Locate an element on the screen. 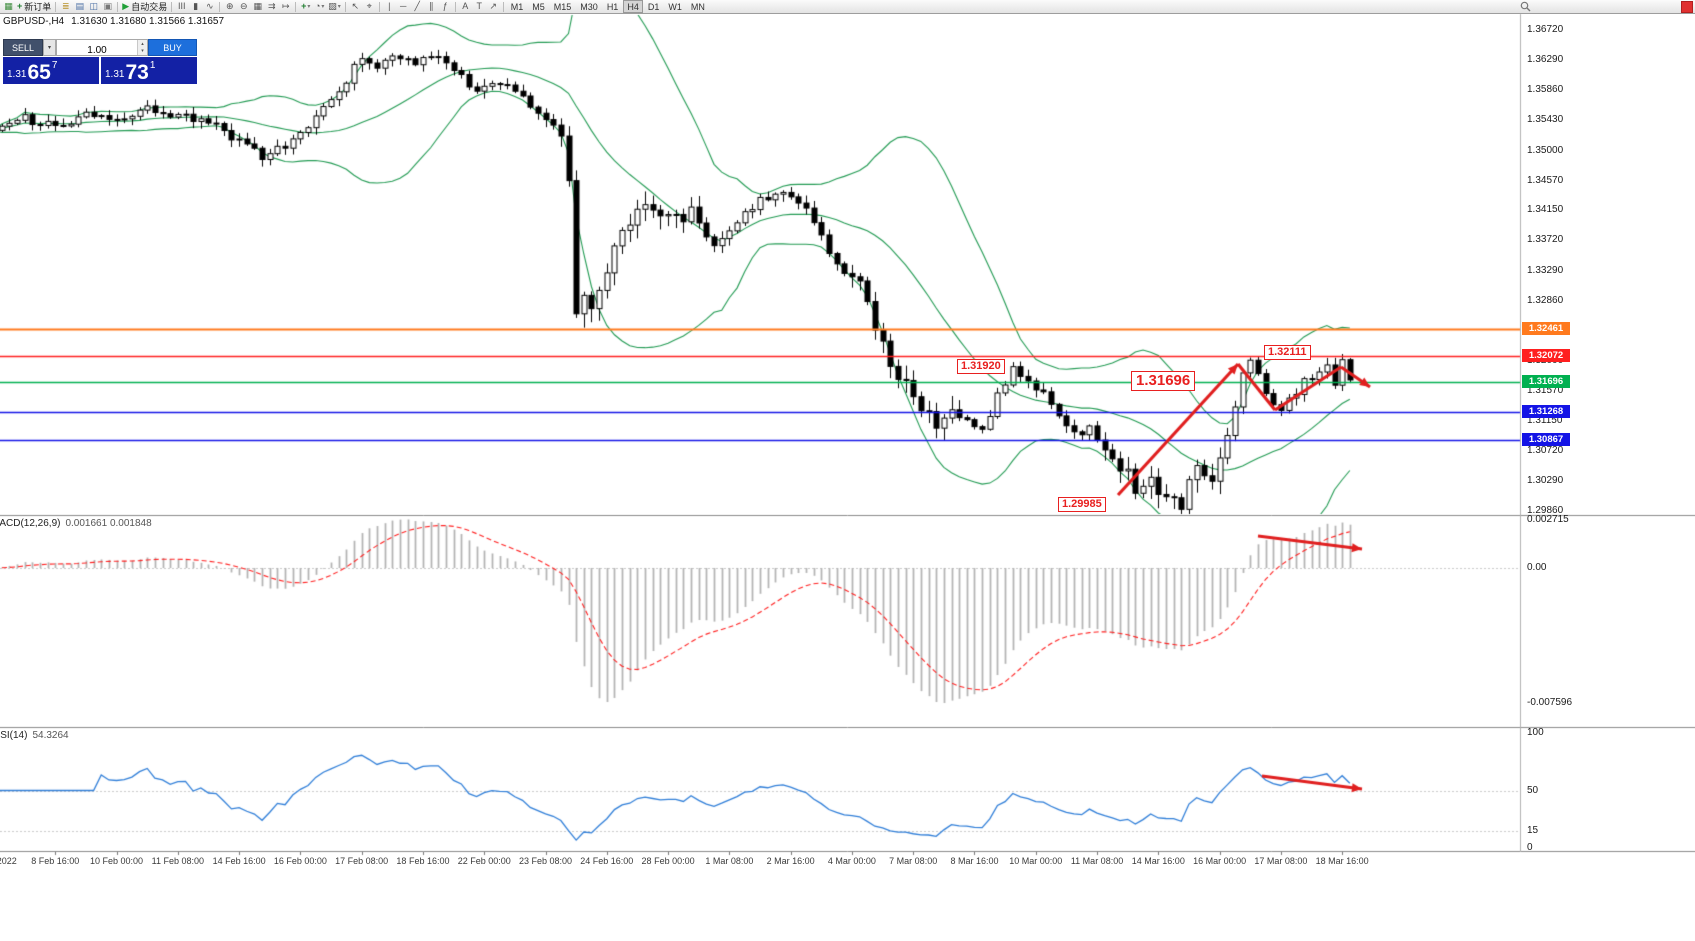 Image resolution: width=1695 pixels, height=941 pixels. new-chart-button: ▦ is located at coordinates (8, 6).